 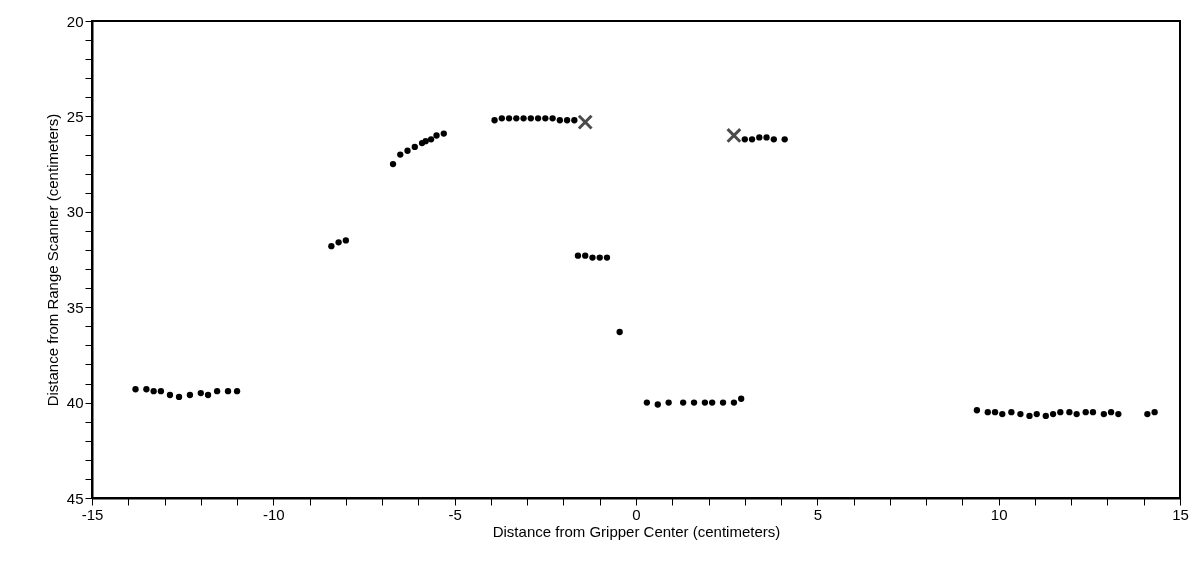 I want to click on y-tick-label: 25, so click(x=75, y=116).